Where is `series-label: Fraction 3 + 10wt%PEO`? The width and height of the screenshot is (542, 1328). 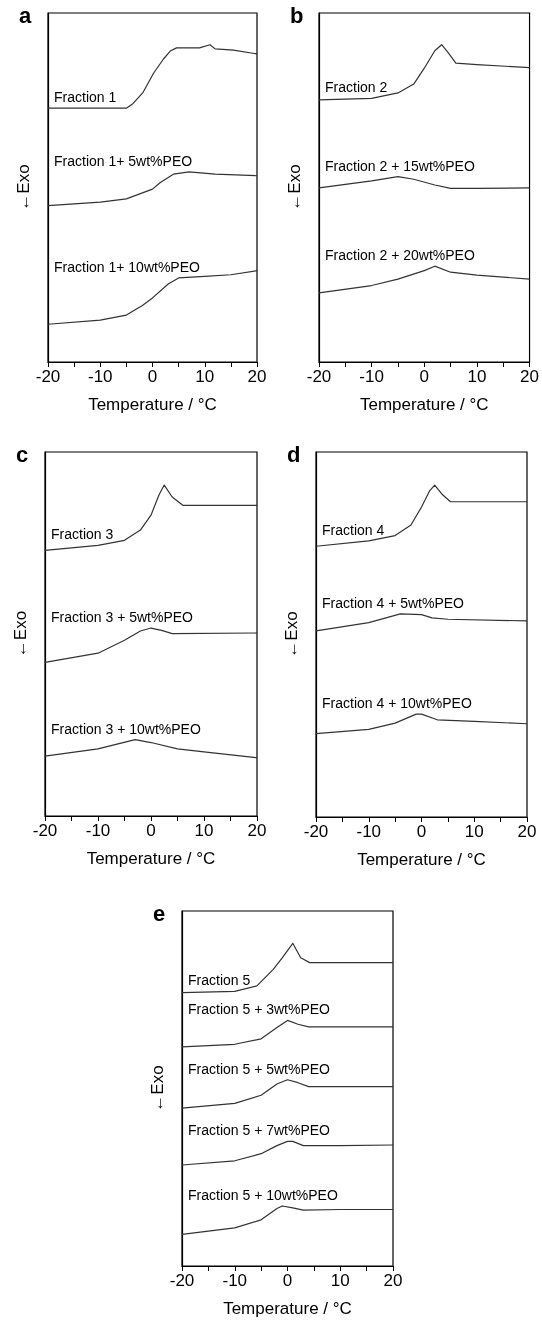
series-label: Fraction 3 + 10wt%PEO is located at coordinates (126, 728).